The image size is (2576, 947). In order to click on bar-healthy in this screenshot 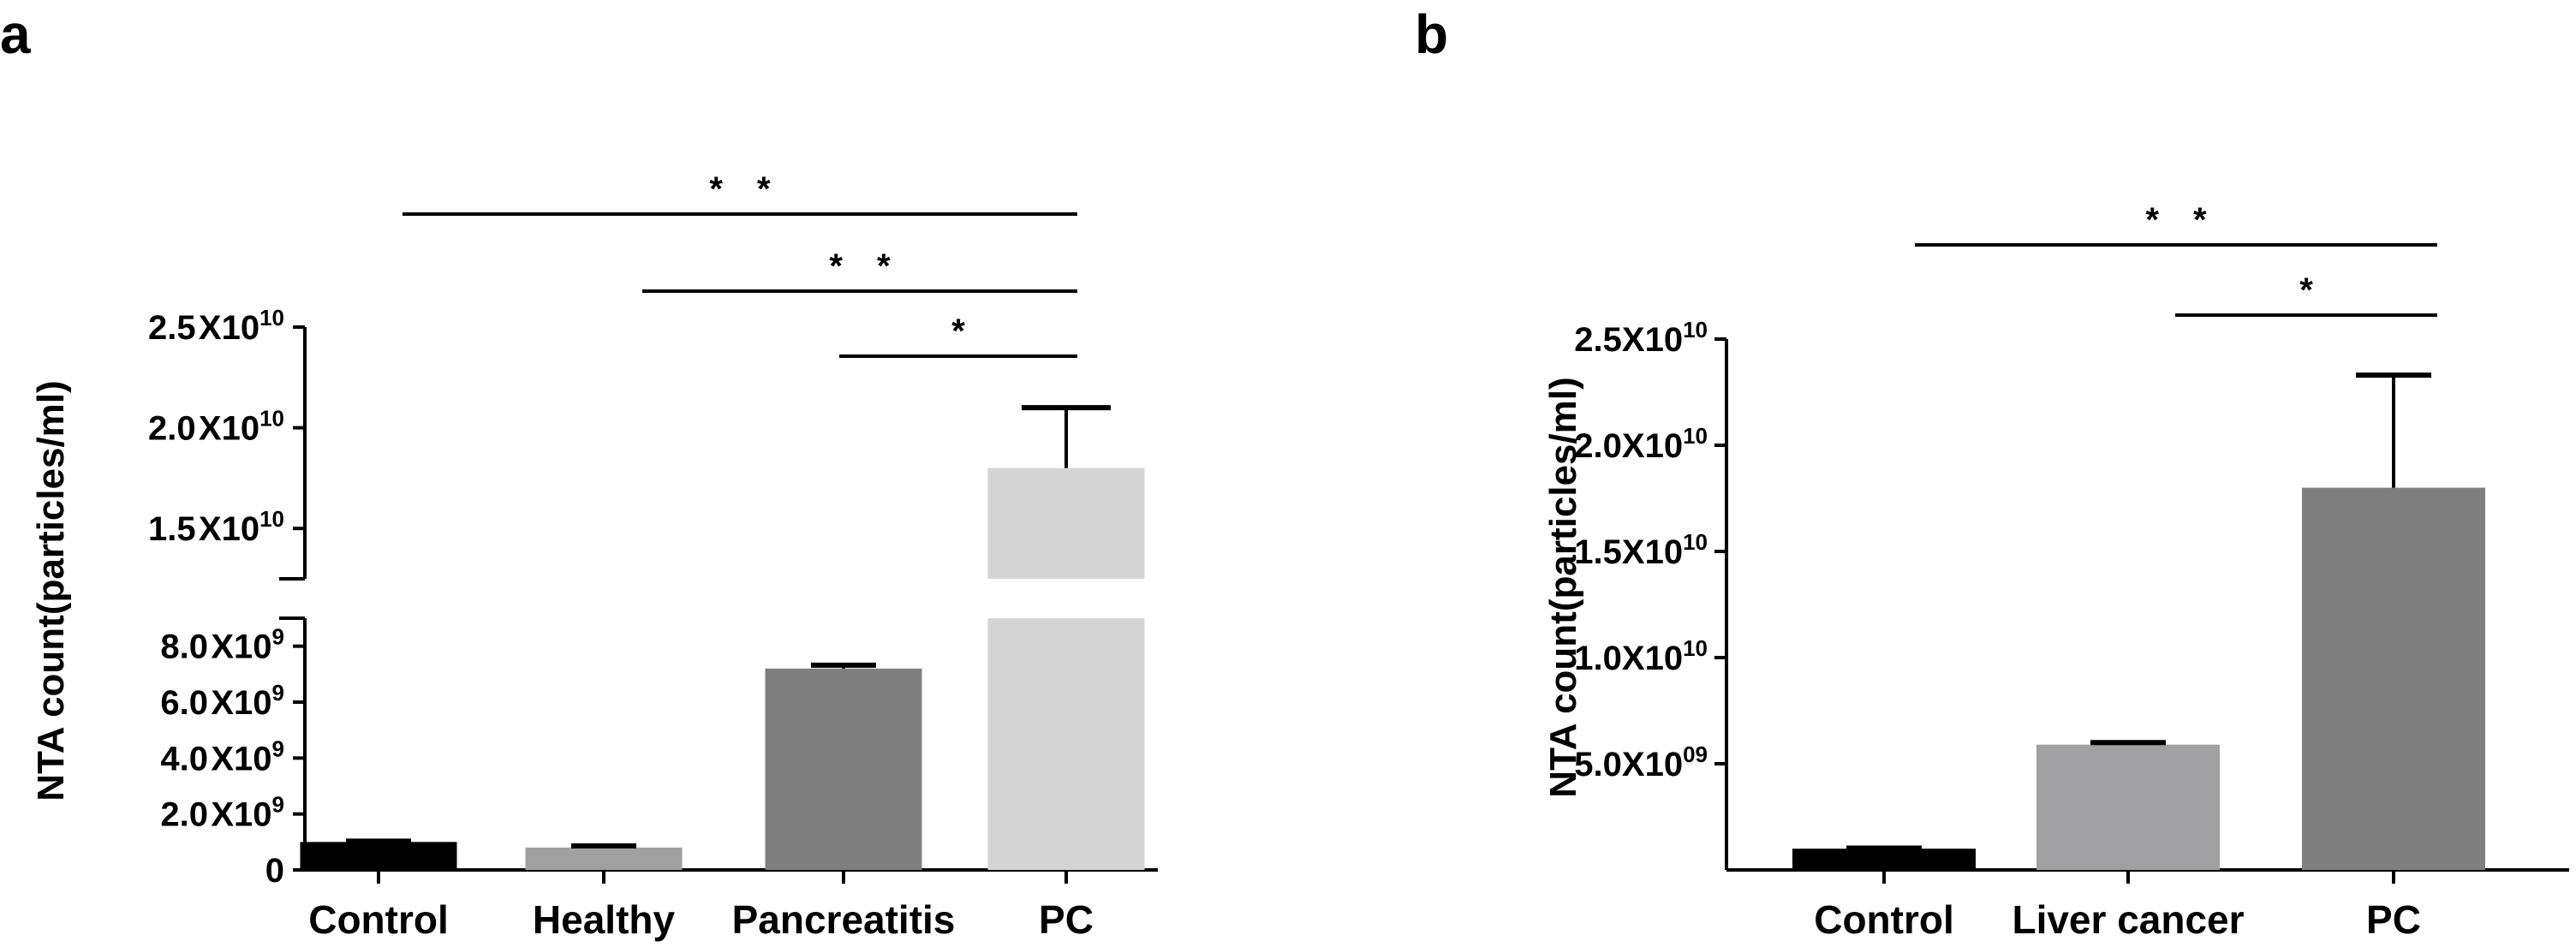, I will do `click(604, 859)`.